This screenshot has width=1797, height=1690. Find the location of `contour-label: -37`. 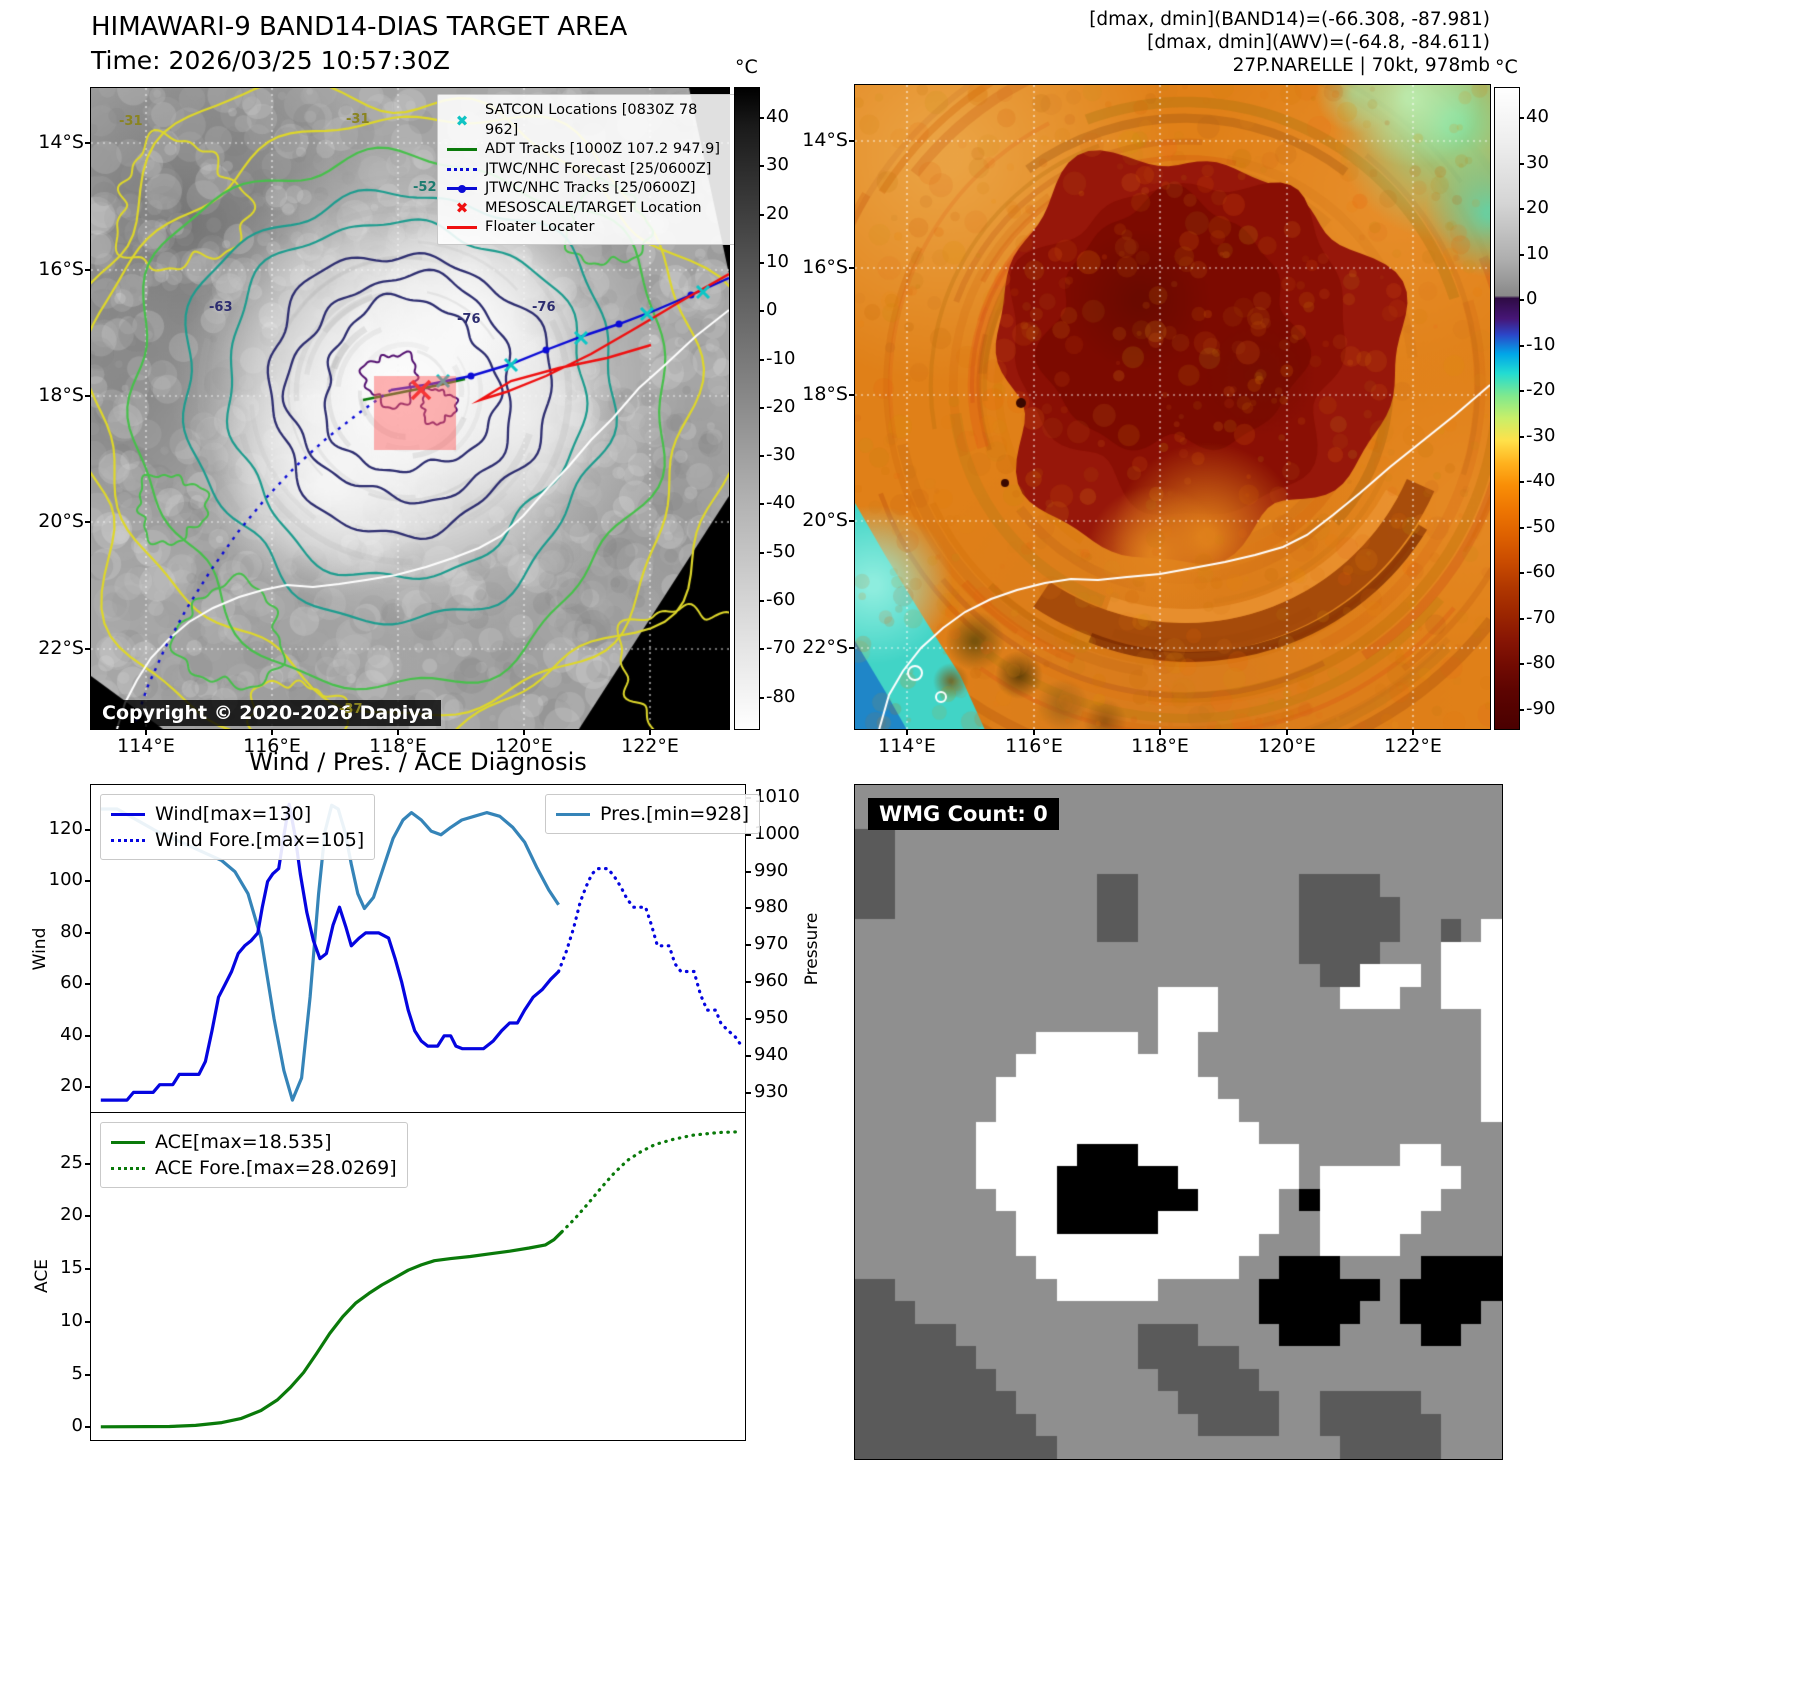

contour-label: -37 is located at coordinates (351, 709).